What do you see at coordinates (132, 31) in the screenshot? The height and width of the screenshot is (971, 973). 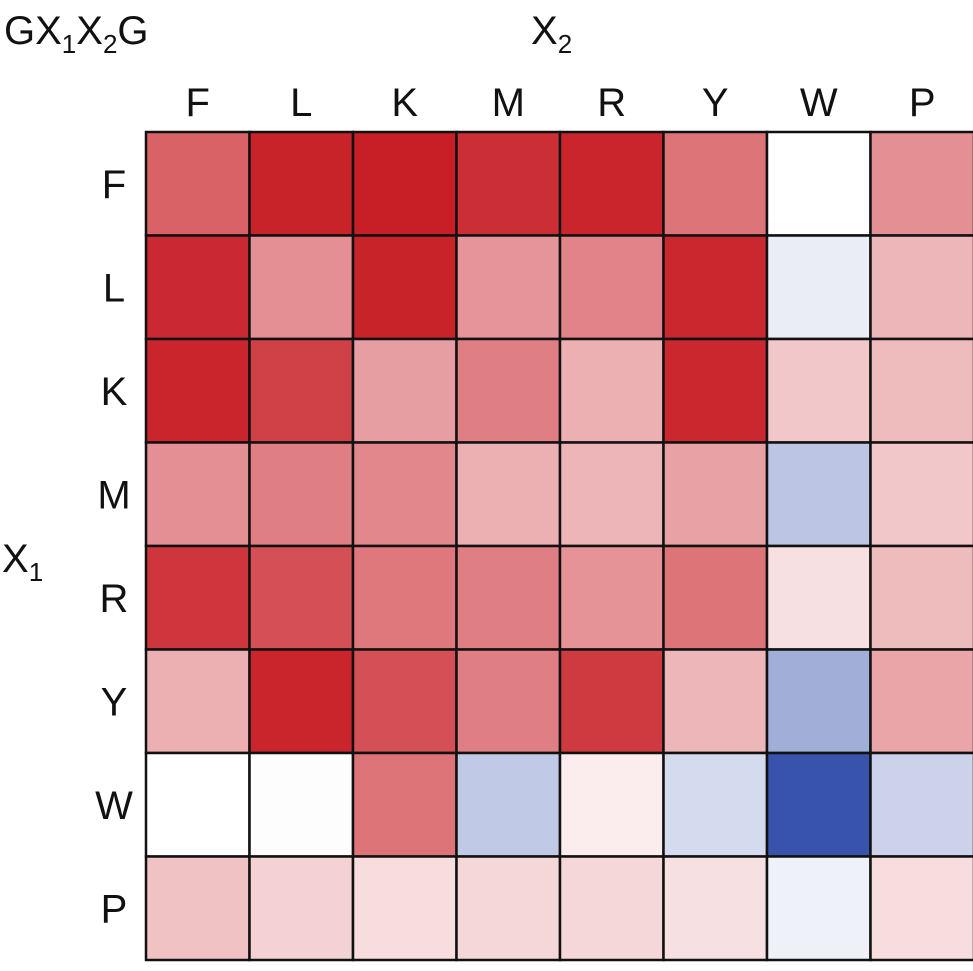 I see `chart-title-end: G` at bounding box center [132, 31].